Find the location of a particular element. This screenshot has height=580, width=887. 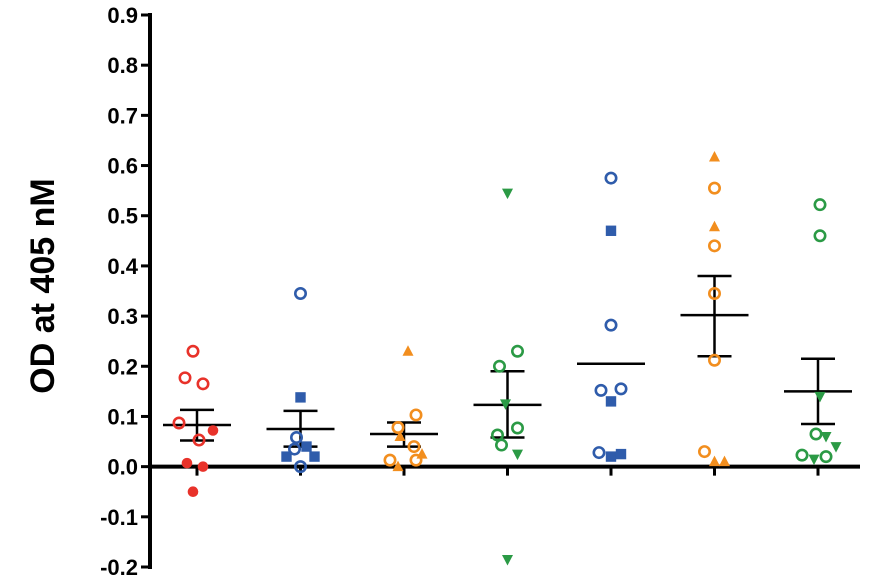

y-tick-label: 0.6 is located at coordinates (122, 166).